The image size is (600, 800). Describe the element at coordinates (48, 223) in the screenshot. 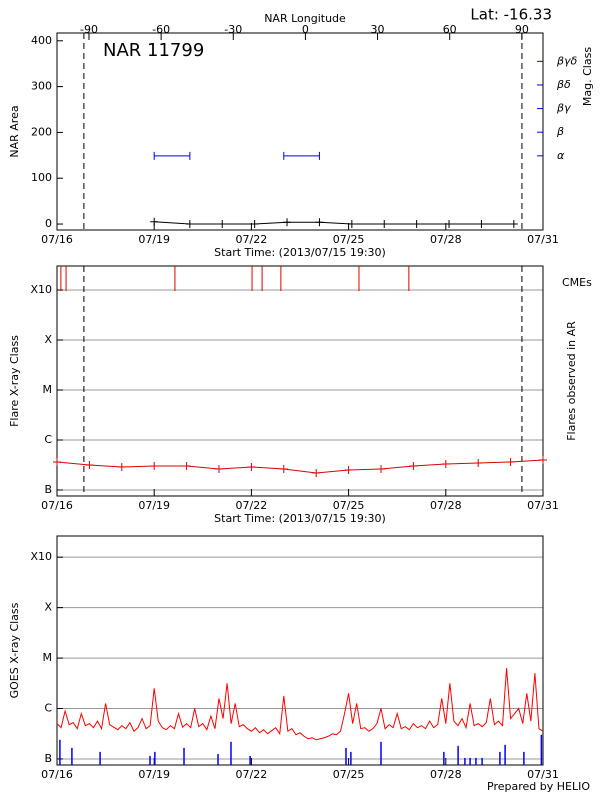

I see `y-tick-label: 0` at that location.